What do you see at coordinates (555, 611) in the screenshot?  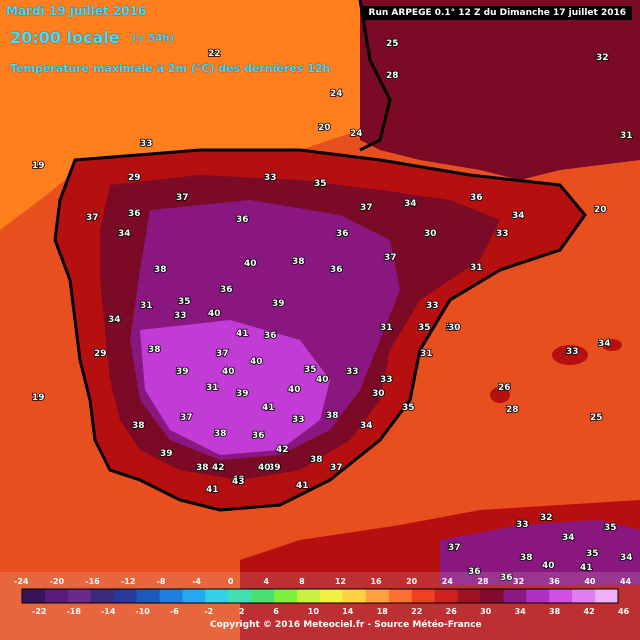 I see `scale-bottom-label: 38` at bounding box center [555, 611].